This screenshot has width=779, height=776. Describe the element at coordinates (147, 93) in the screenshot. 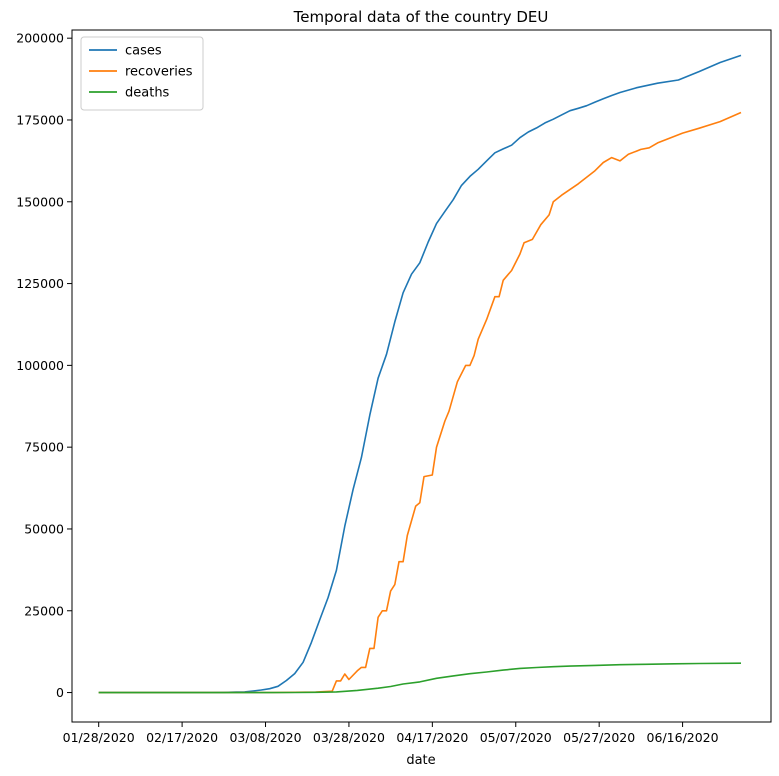

I see `legend-label-deaths: deaths` at that location.